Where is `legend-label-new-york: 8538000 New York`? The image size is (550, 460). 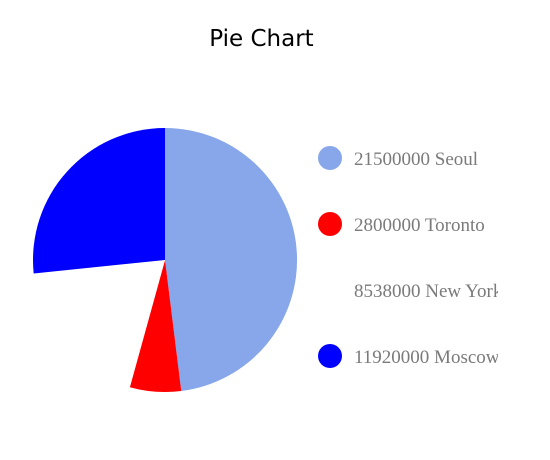
legend-label-new-york: 8538000 New York is located at coordinates (428, 291).